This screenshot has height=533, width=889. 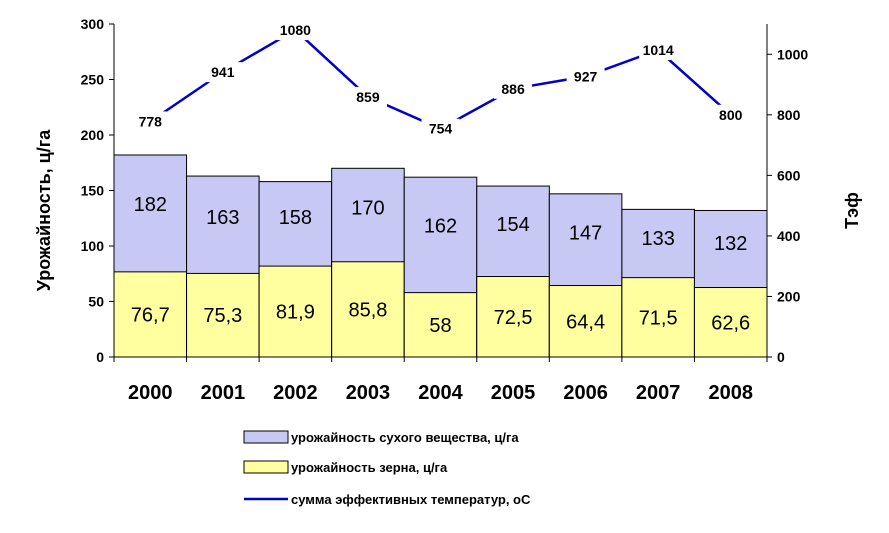 What do you see at coordinates (792, 54) in the screenshot?
I see `y2-tick-label-1000: 1000` at bounding box center [792, 54].